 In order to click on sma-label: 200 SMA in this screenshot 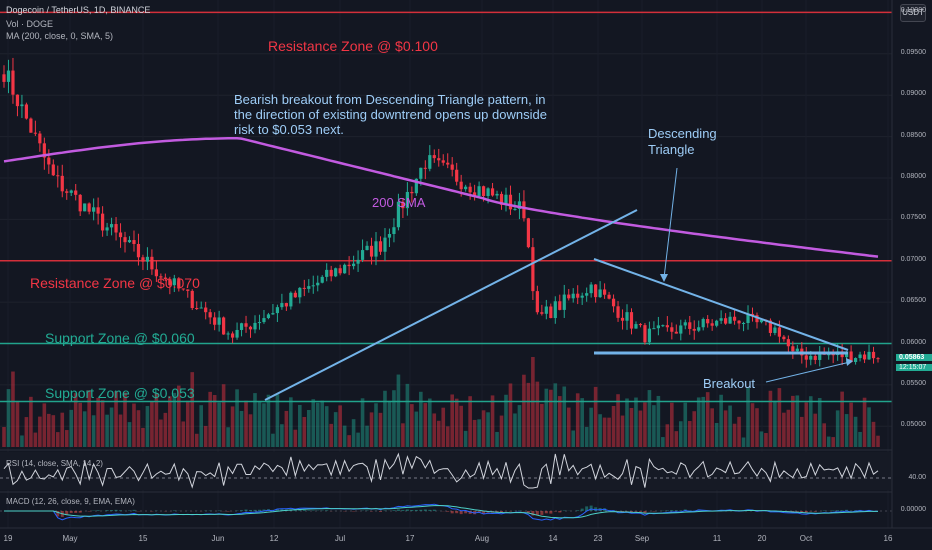, I will do `click(399, 202)`.